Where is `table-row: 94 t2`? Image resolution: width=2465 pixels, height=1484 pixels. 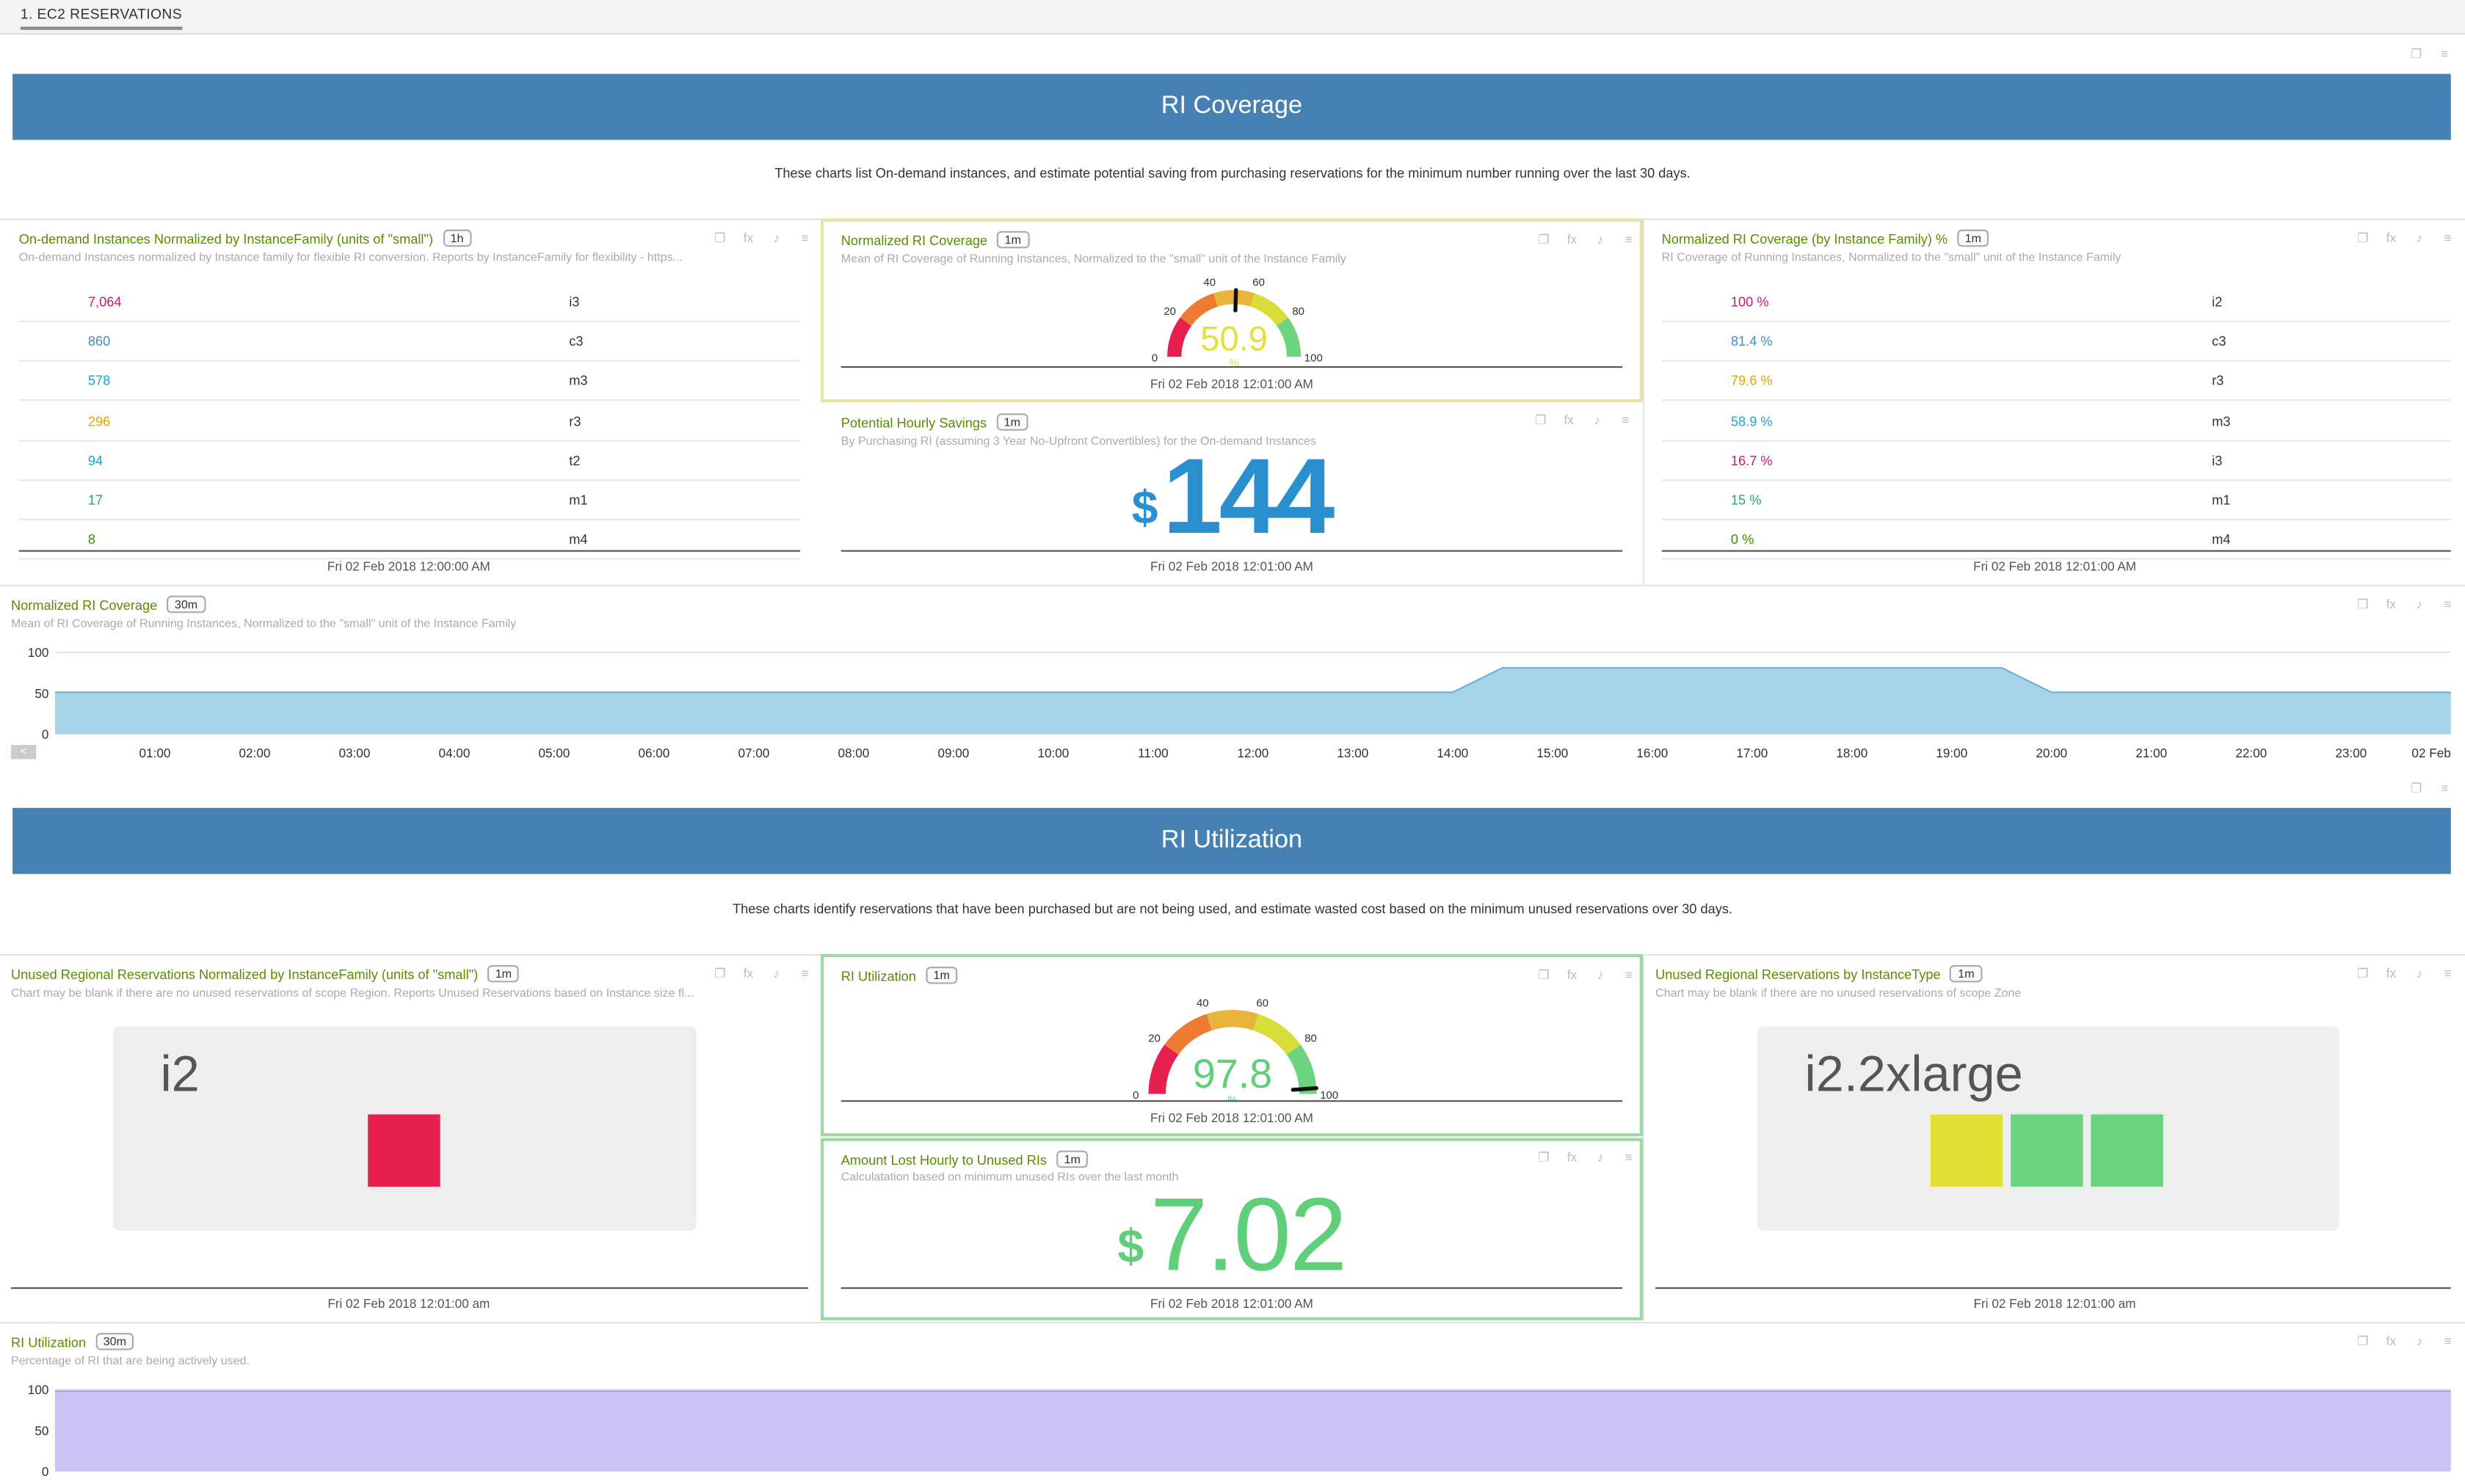
table-row: 94 t2 is located at coordinates (409, 461).